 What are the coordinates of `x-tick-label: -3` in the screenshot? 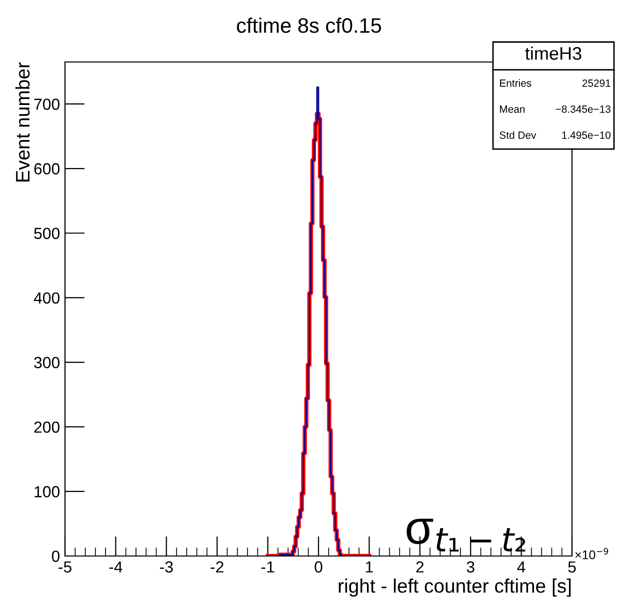 It's located at (166, 567).